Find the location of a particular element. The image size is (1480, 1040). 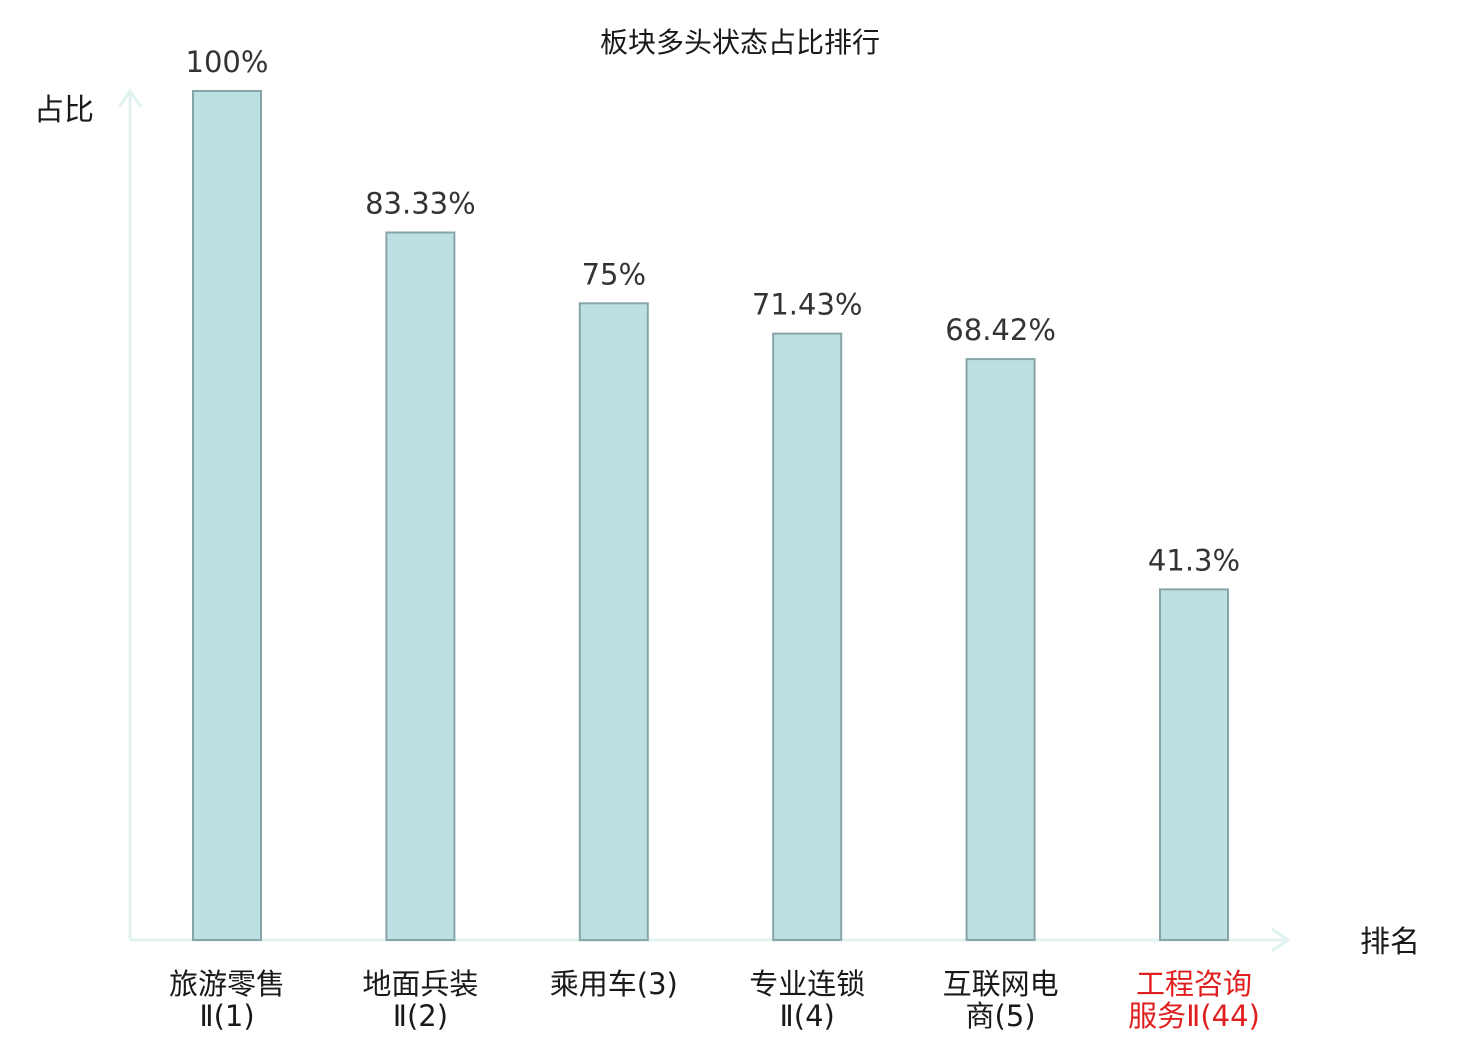

bar-value-label: 68.42% is located at coordinates (1000, 330).